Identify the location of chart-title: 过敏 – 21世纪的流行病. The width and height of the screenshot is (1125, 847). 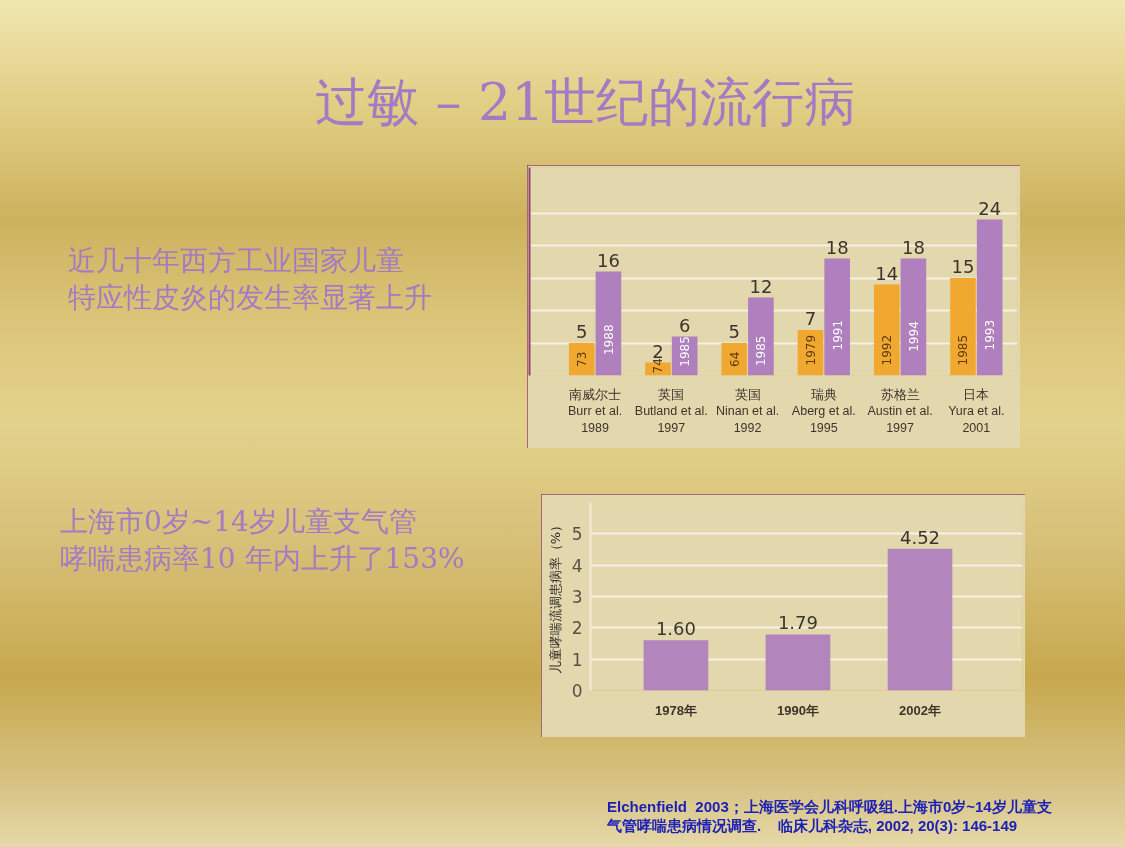
(586, 102).